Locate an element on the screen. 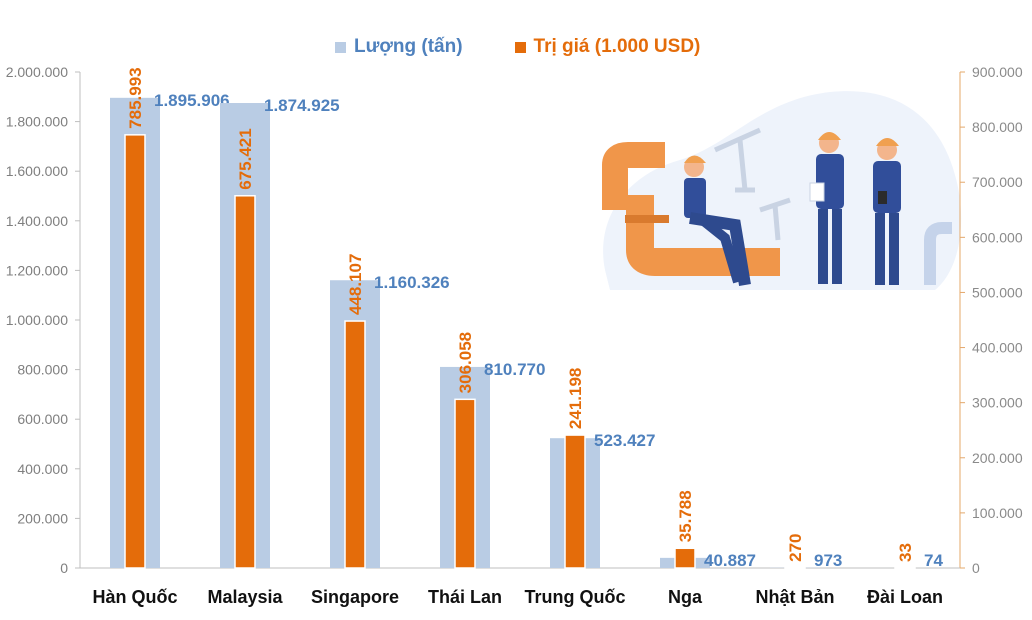 The width and height of the screenshot is (1032, 620). chart-legend: Lượng (tấn) Trị giá (1.000 USD) is located at coordinates (517, 47).